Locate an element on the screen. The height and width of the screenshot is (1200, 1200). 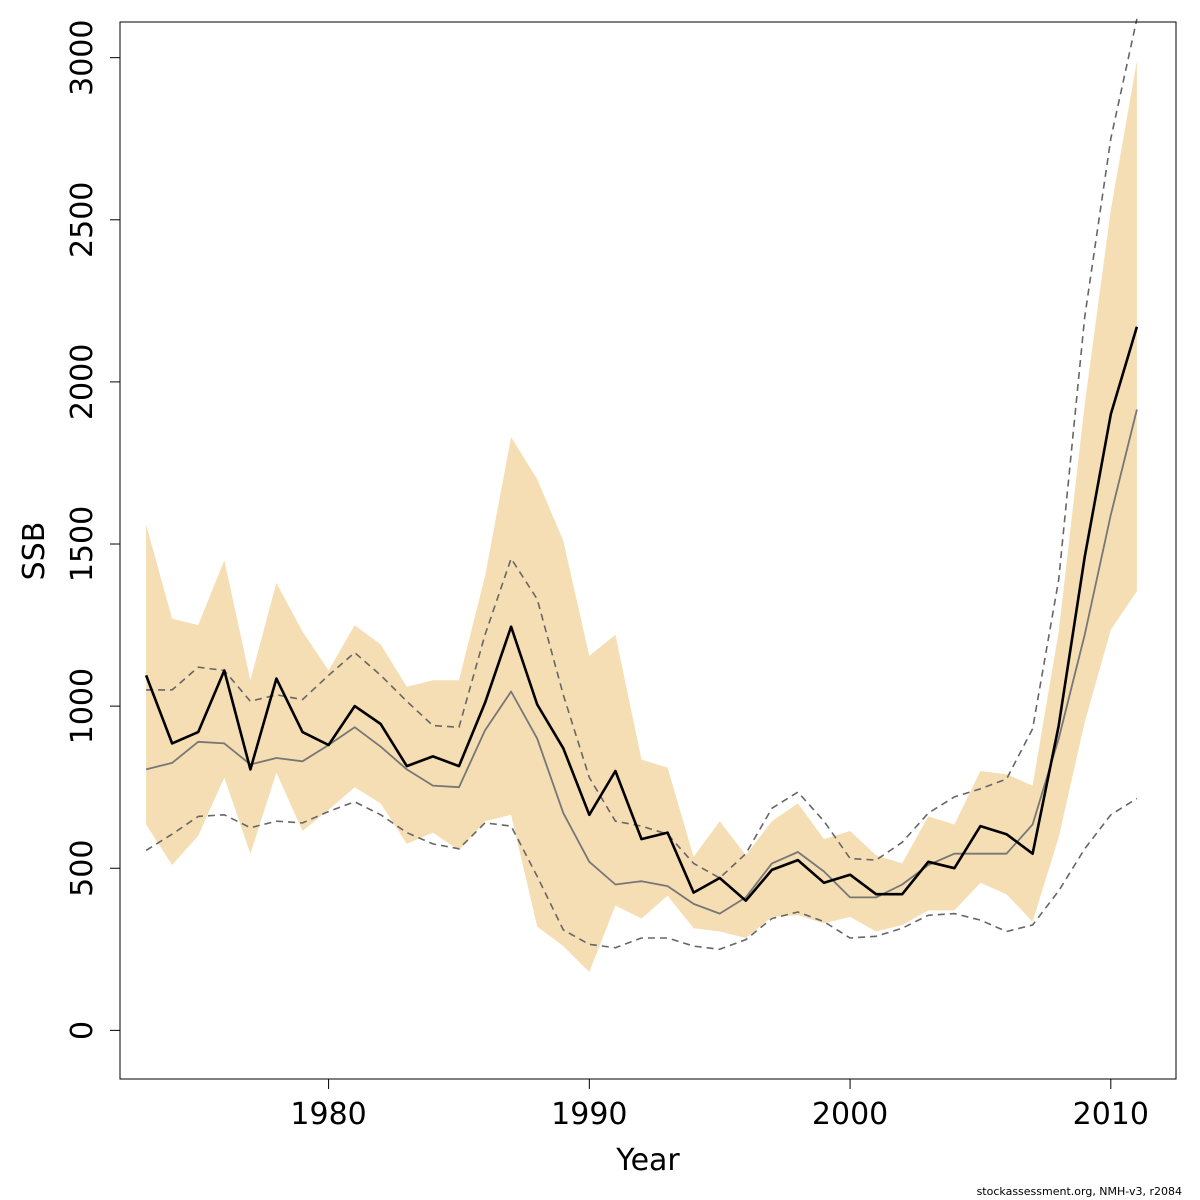
y-tick-label: 3000 is located at coordinates (82, 58).